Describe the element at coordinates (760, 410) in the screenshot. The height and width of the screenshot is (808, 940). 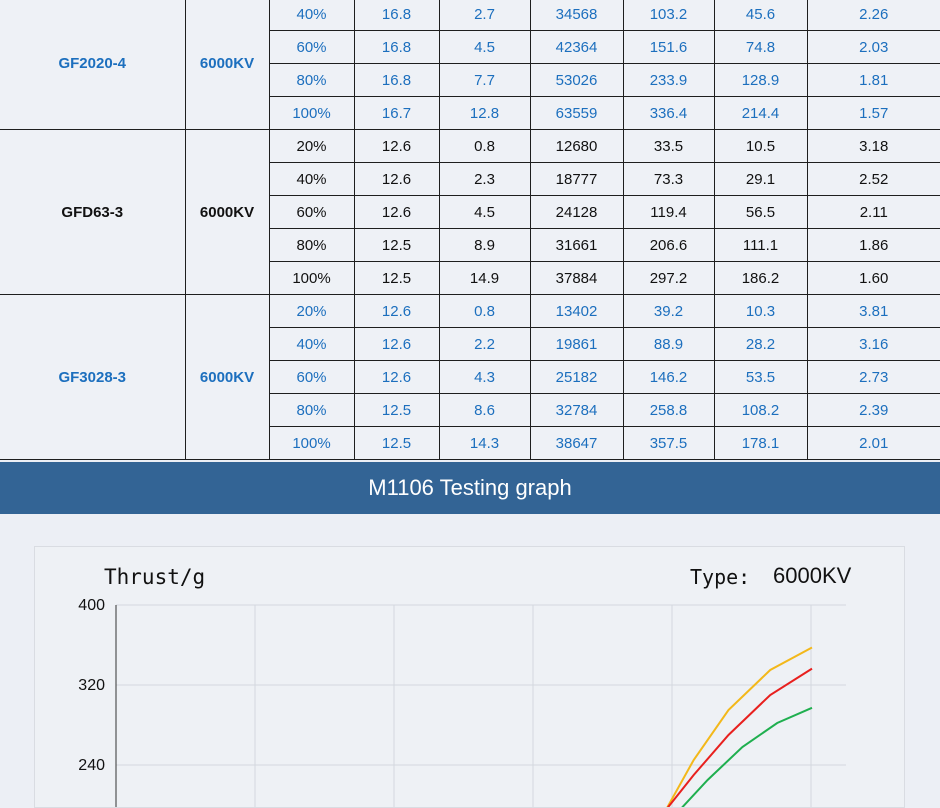
I see `table-cell: 108.2` at that location.